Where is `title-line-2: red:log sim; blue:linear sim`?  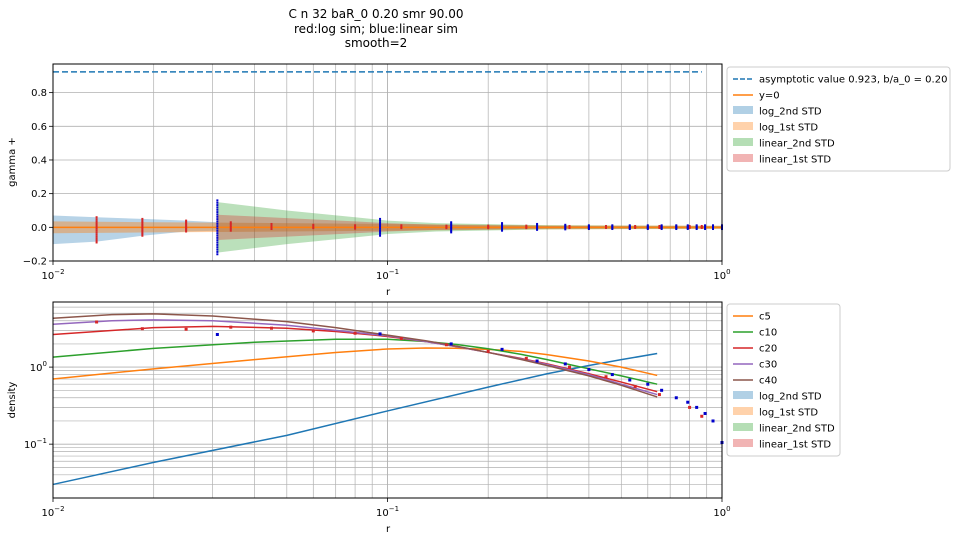
title-line-2: red:log sim; blue:linear sim is located at coordinates (376, 29).